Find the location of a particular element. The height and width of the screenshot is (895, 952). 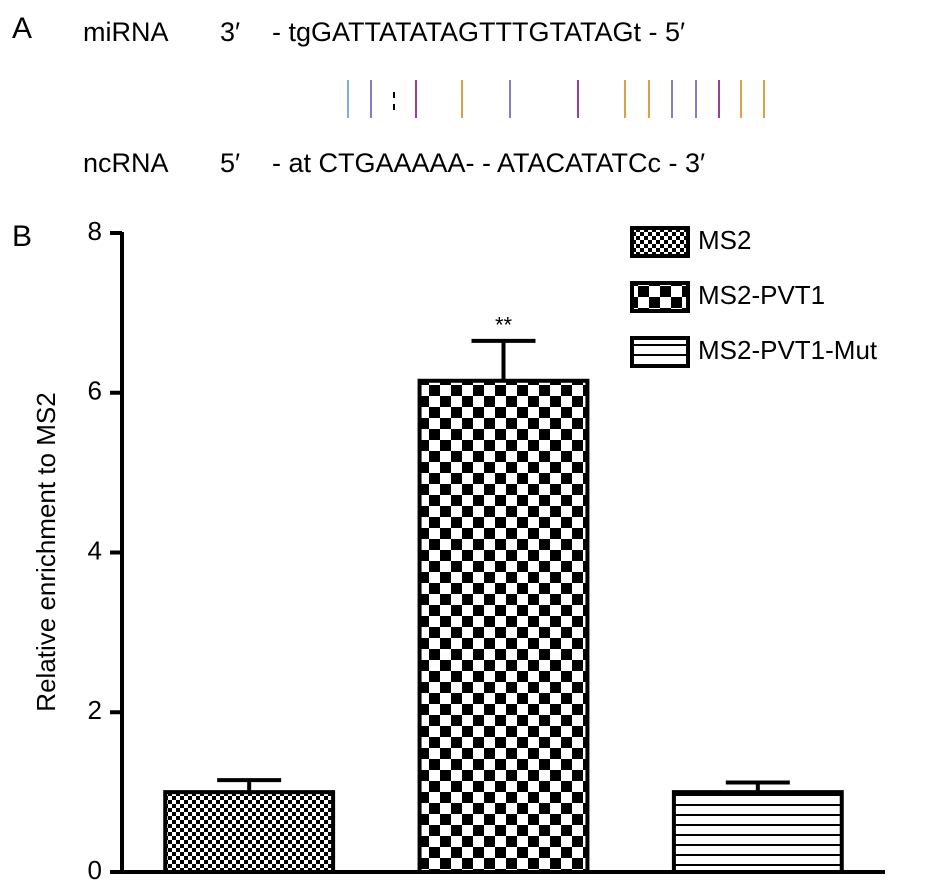

annotation: ** is located at coordinates (504, 325).